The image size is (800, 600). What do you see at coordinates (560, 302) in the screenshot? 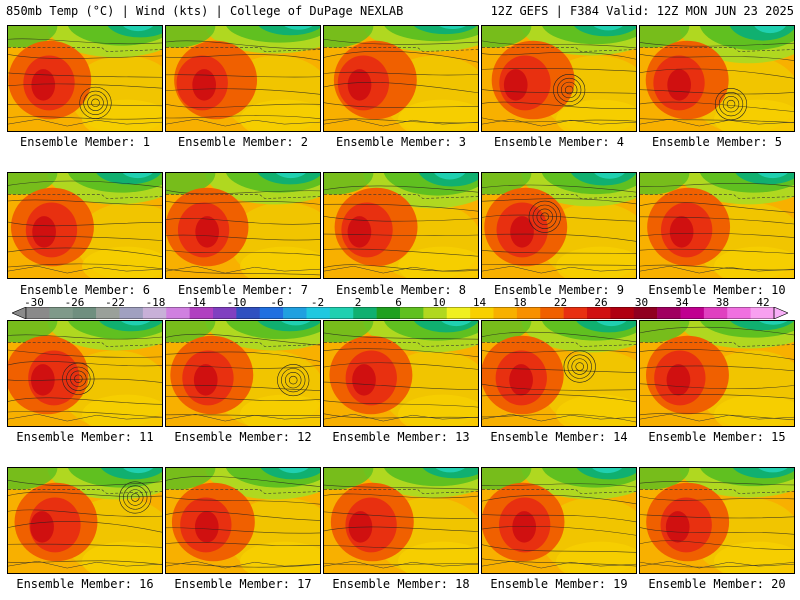
I see `colorbar-tick-label: 22` at bounding box center [560, 302].